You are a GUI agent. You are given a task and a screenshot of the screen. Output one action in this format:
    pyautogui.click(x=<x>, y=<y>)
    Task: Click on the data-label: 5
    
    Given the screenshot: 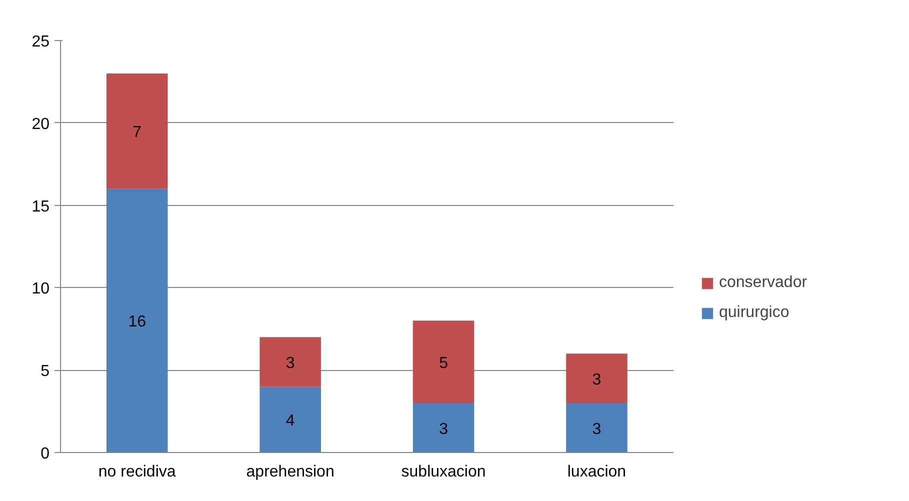 What is the action you would take?
    pyautogui.click(x=443, y=363)
    